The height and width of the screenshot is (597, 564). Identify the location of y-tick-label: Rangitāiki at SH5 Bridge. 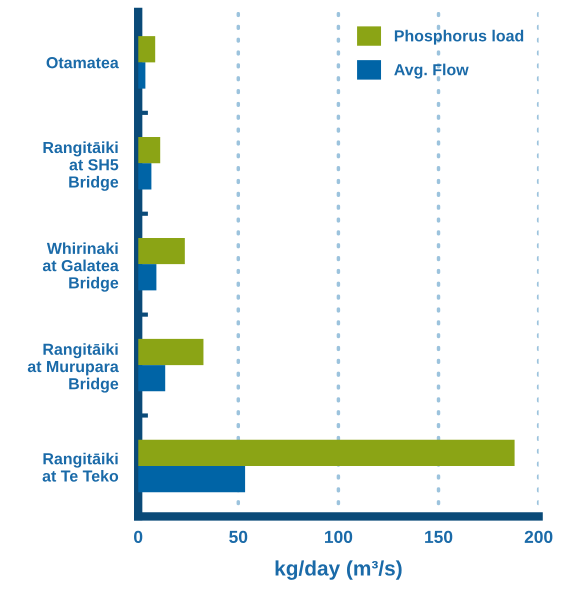
(80, 166).